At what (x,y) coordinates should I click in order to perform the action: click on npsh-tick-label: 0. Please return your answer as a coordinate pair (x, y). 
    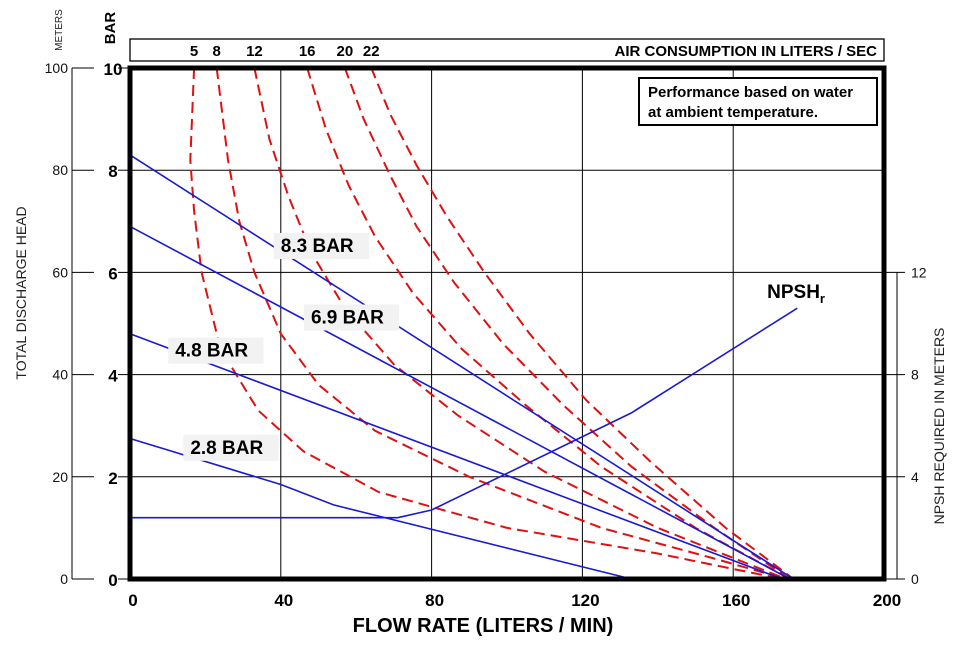
    Looking at the image, I should click on (915, 579).